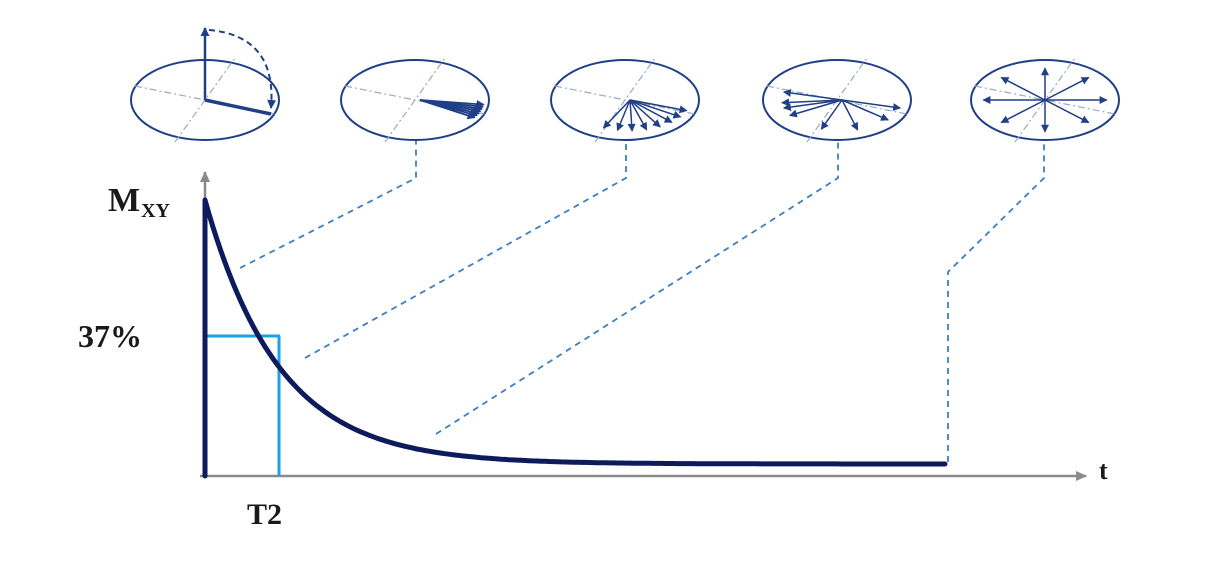  I want to click on spin-state-fully-dephased, so click(1045, 100).